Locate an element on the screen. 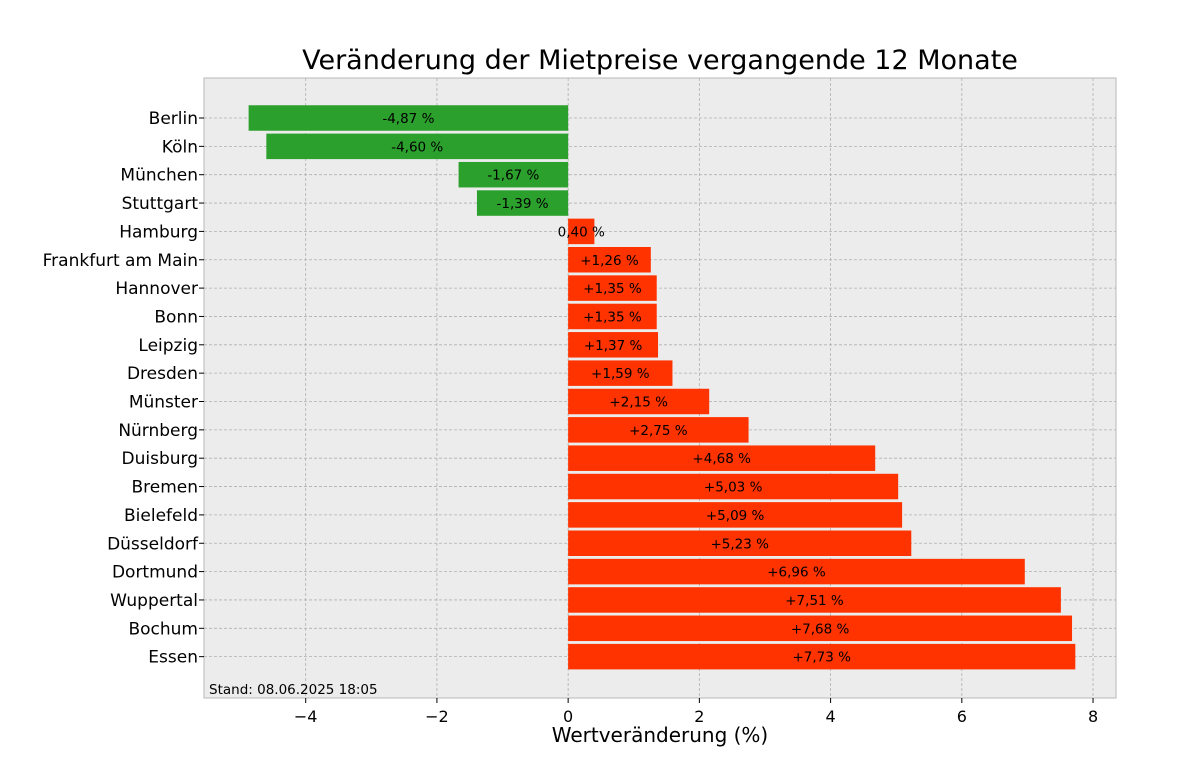 The image size is (1200, 775). x-tick-labels: −4 −2 0 2 4 6 8 is located at coordinates (696, 712).